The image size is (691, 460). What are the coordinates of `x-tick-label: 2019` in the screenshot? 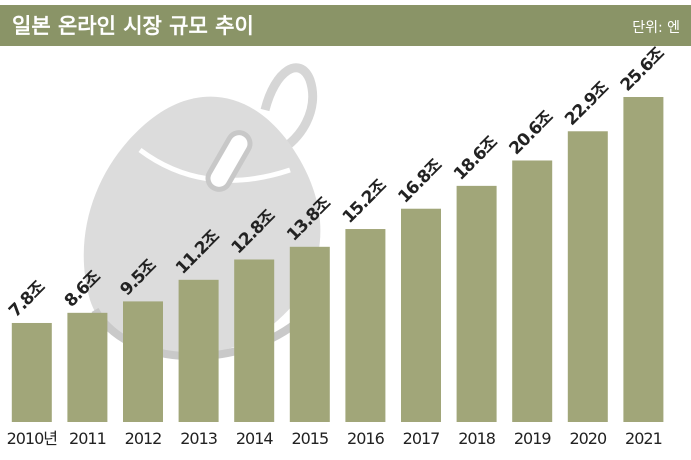 It's located at (533, 438).